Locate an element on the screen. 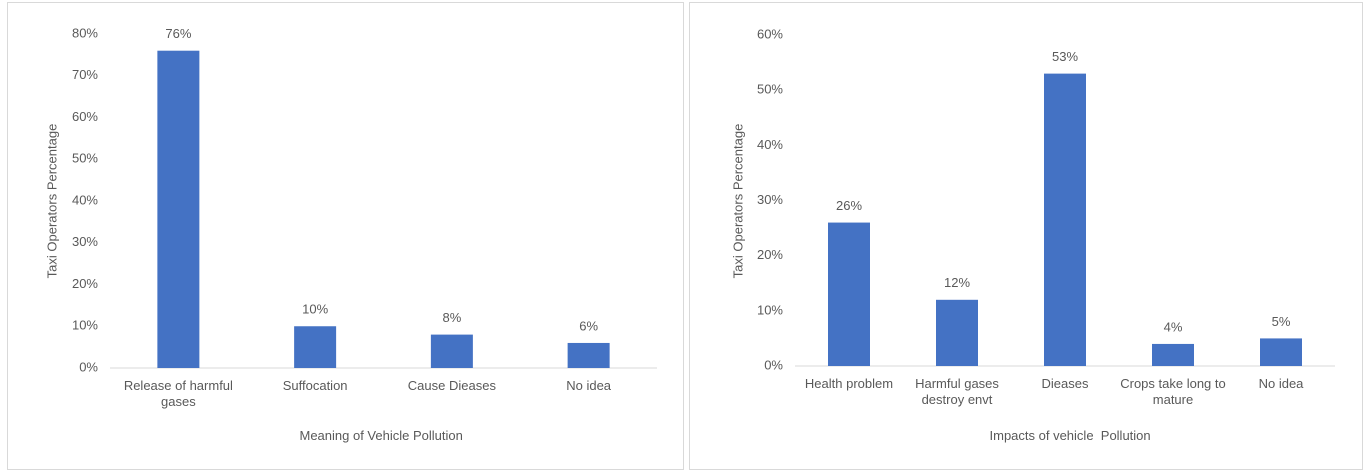 This screenshot has height=476, width=1369. data-label: 53% is located at coordinates (1065, 56).